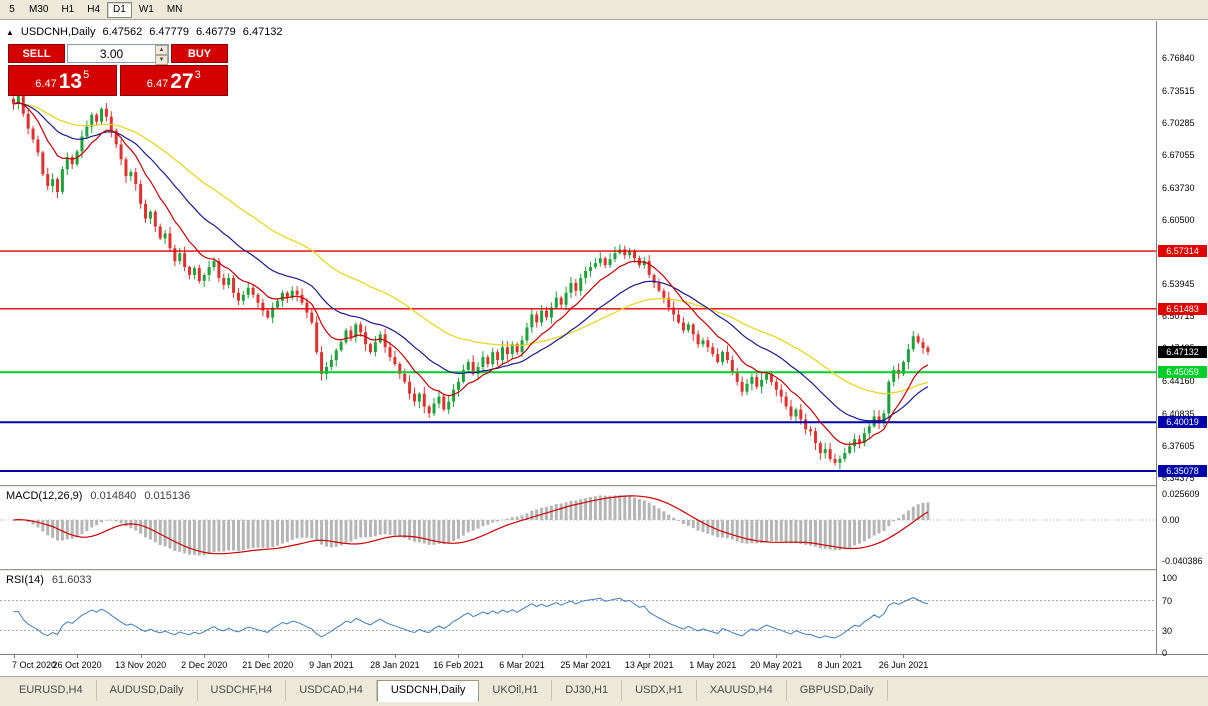 The height and width of the screenshot is (706, 1208). I want to click on chart-symbol-title: USDCNH,Daily, so click(58, 32).